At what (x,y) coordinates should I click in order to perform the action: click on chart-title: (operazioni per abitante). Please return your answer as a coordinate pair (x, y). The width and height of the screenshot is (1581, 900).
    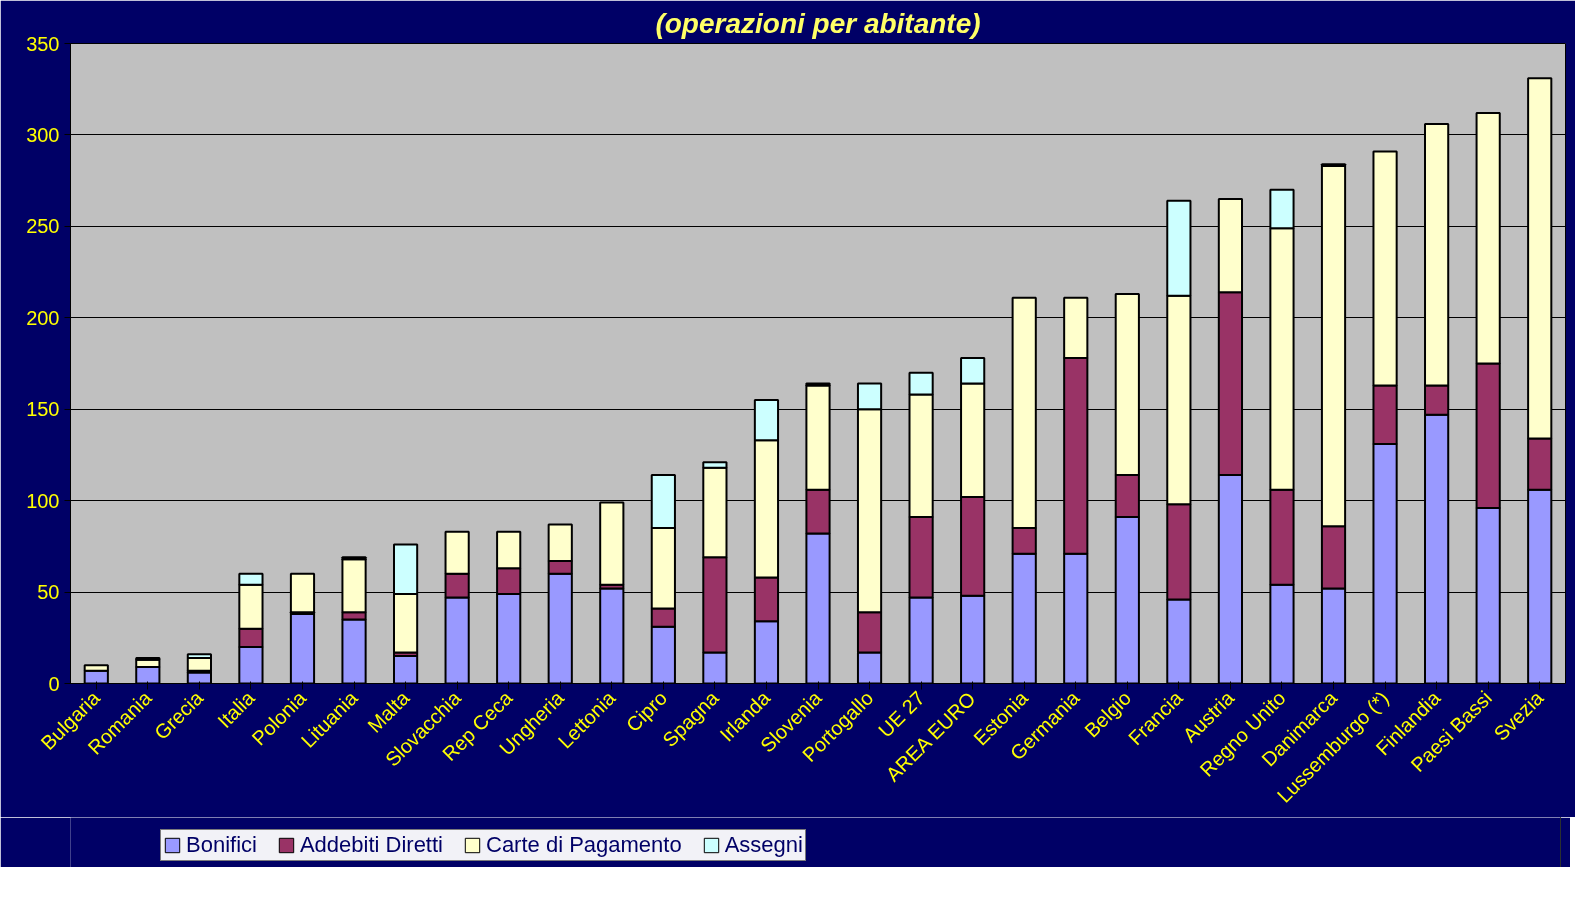
    Looking at the image, I should click on (818, 23).